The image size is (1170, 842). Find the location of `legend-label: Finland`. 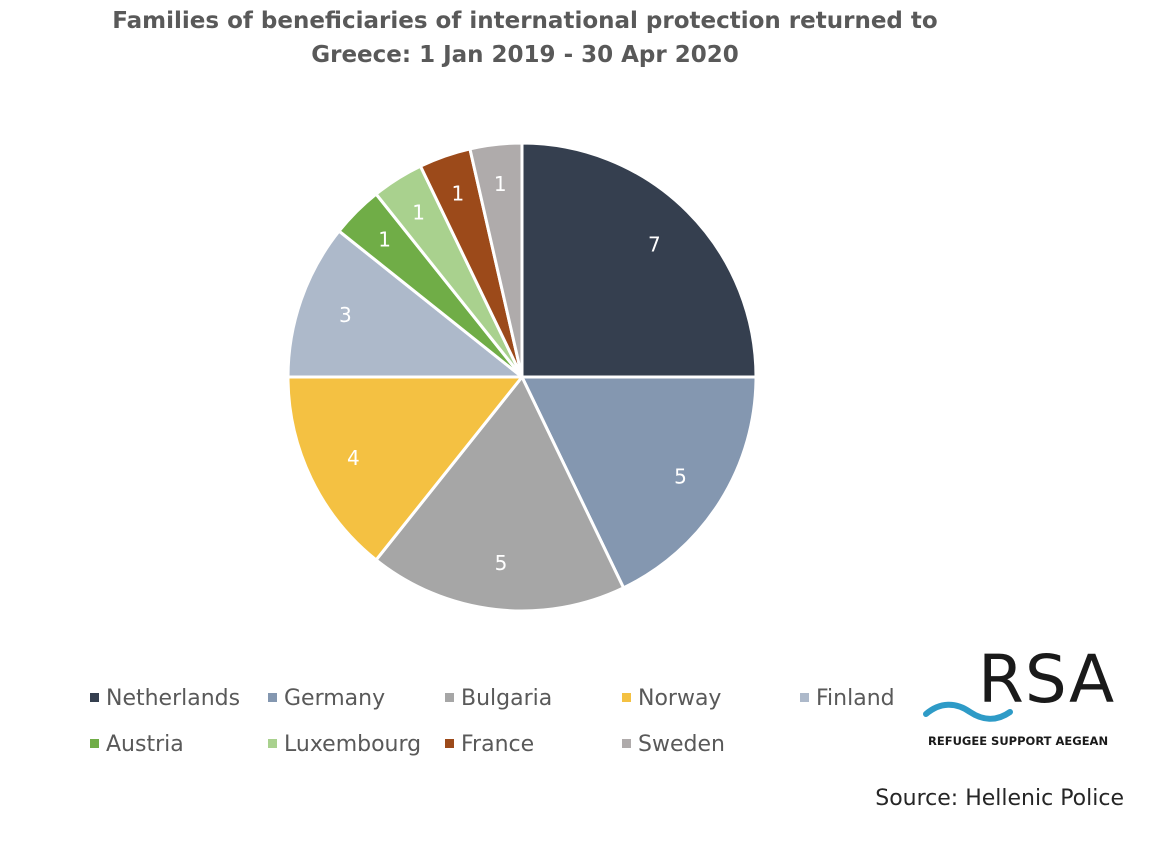

legend-label: Finland is located at coordinates (855, 698).